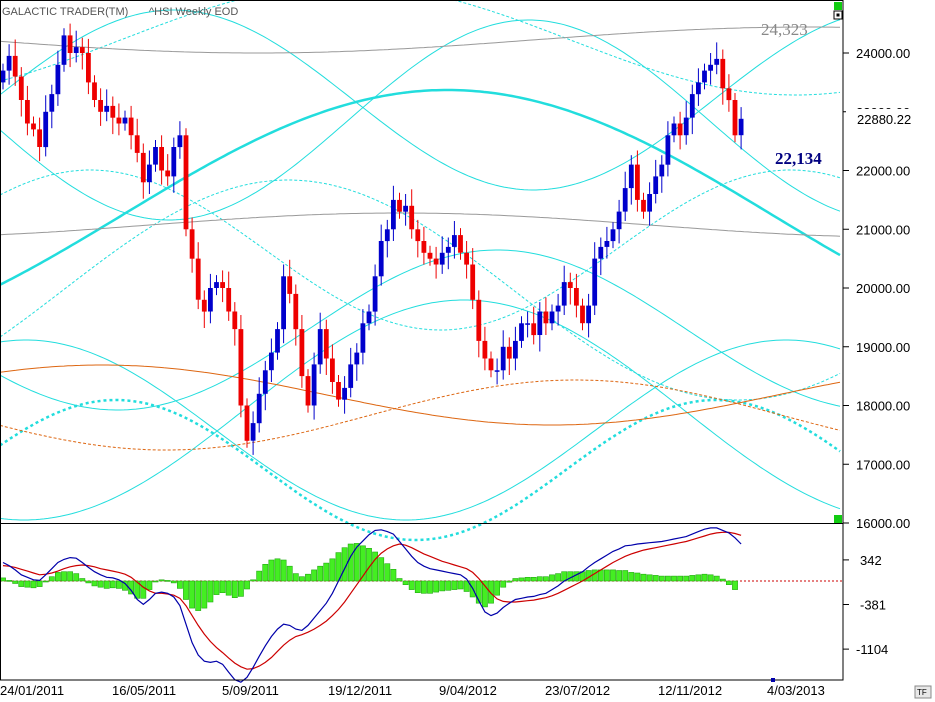 Image resolution: width=935 pixels, height=702 pixels. I want to click on app-title: GALACTIC TRADER(TM), so click(65, 12).